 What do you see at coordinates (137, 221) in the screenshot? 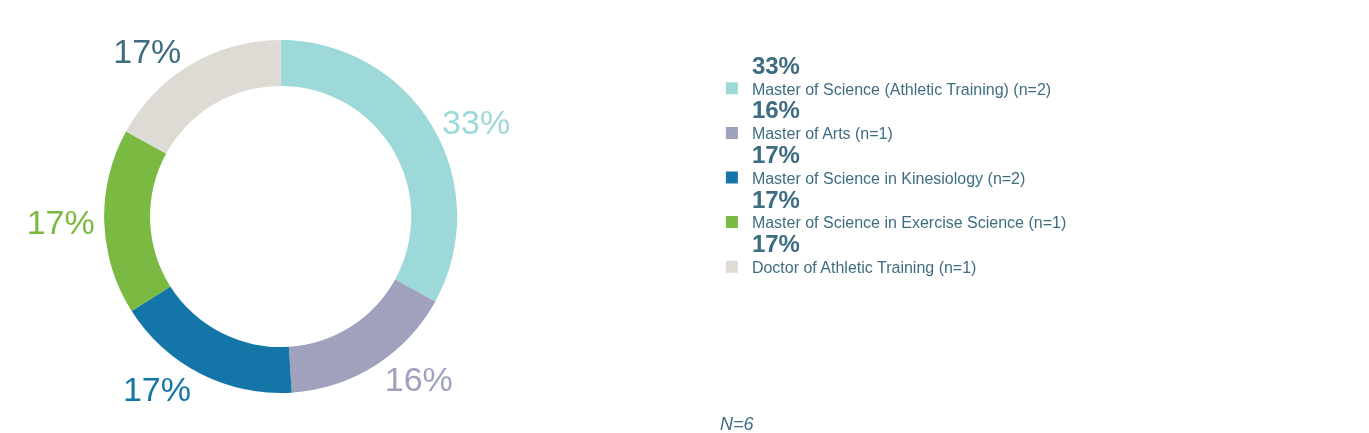
I see `donut-slice` at bounding box center [137, 221].